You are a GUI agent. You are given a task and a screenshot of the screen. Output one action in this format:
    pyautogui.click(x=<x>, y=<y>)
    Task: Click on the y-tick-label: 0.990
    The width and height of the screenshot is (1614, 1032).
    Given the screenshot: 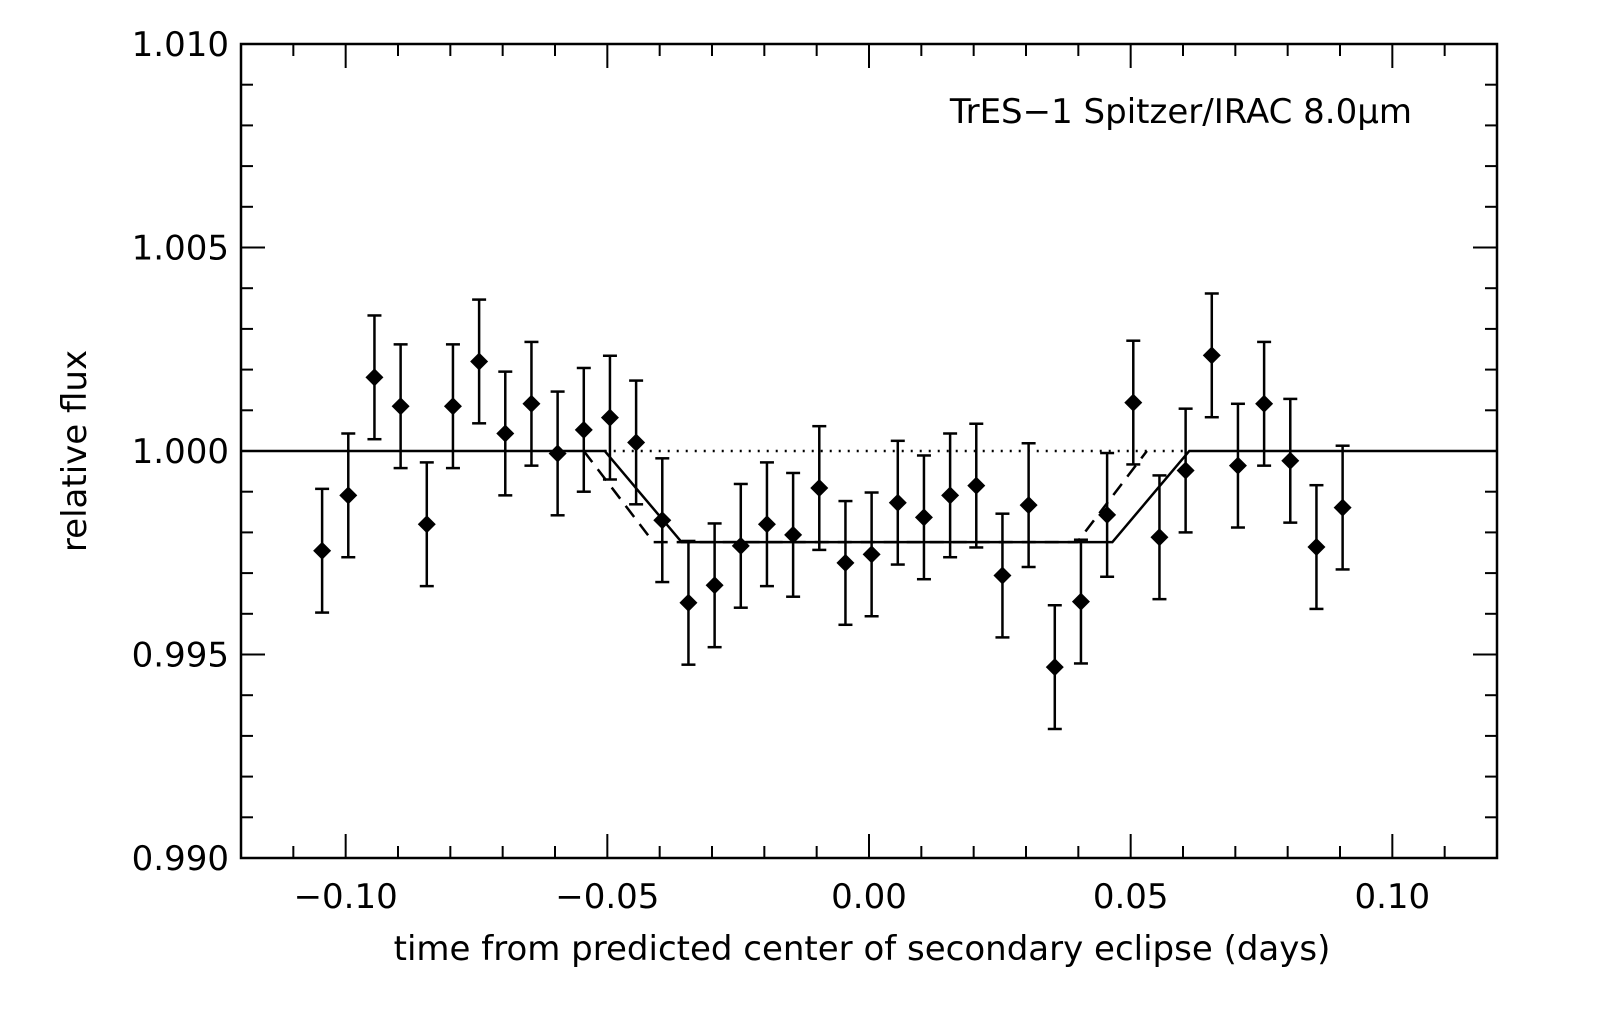 What is the action you would take?
    pyautogui.click(x=180, y=859)
    